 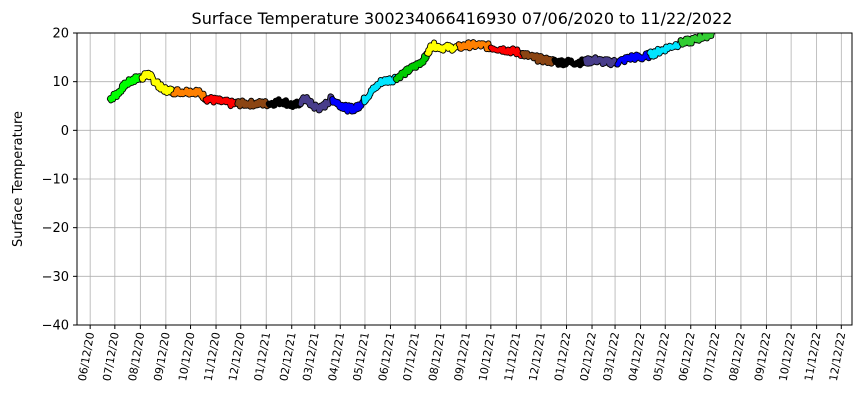 What do you see at coordinates (236, 356) in the screenshot?
I see `x-tick-label: 12/12/20` at bounding box center [236, 356].